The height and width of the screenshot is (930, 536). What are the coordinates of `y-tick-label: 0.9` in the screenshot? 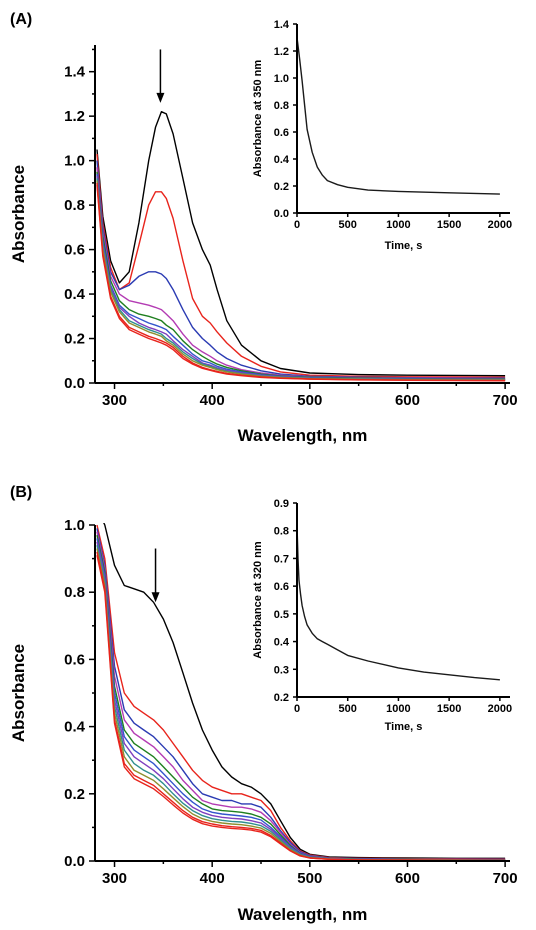 It's located at (281, 504).